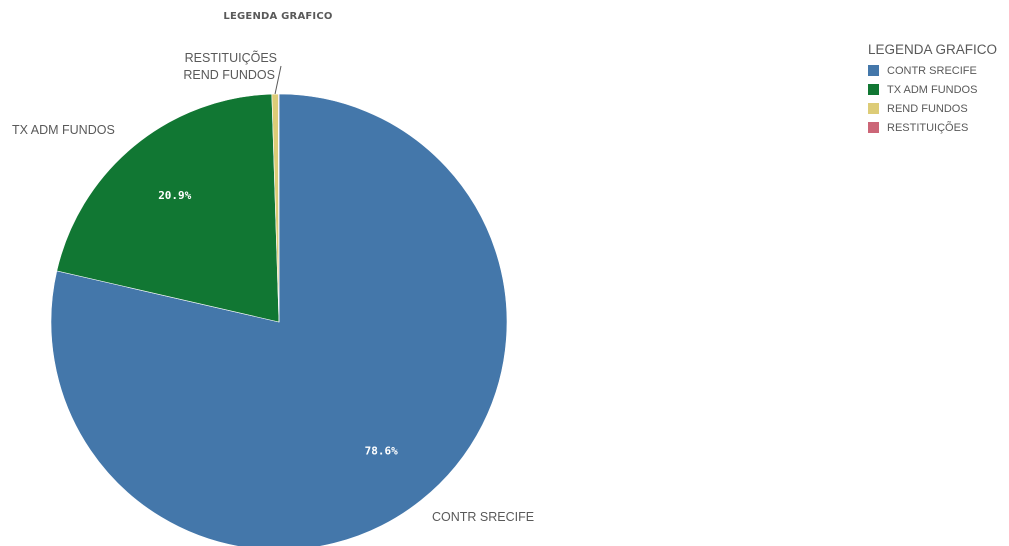 The height and width of the screenshot is (546, 1009). Describe the element at coordinates (927, 108) in the screenshot. I see `legend-label: REND FUNDOS` at that location.